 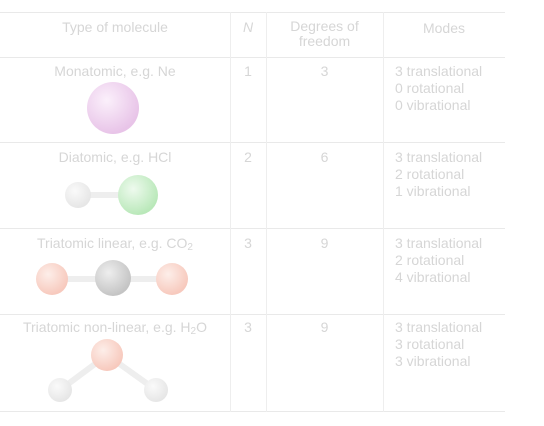 I want to click on header-rule, so click(x=252, y=57).